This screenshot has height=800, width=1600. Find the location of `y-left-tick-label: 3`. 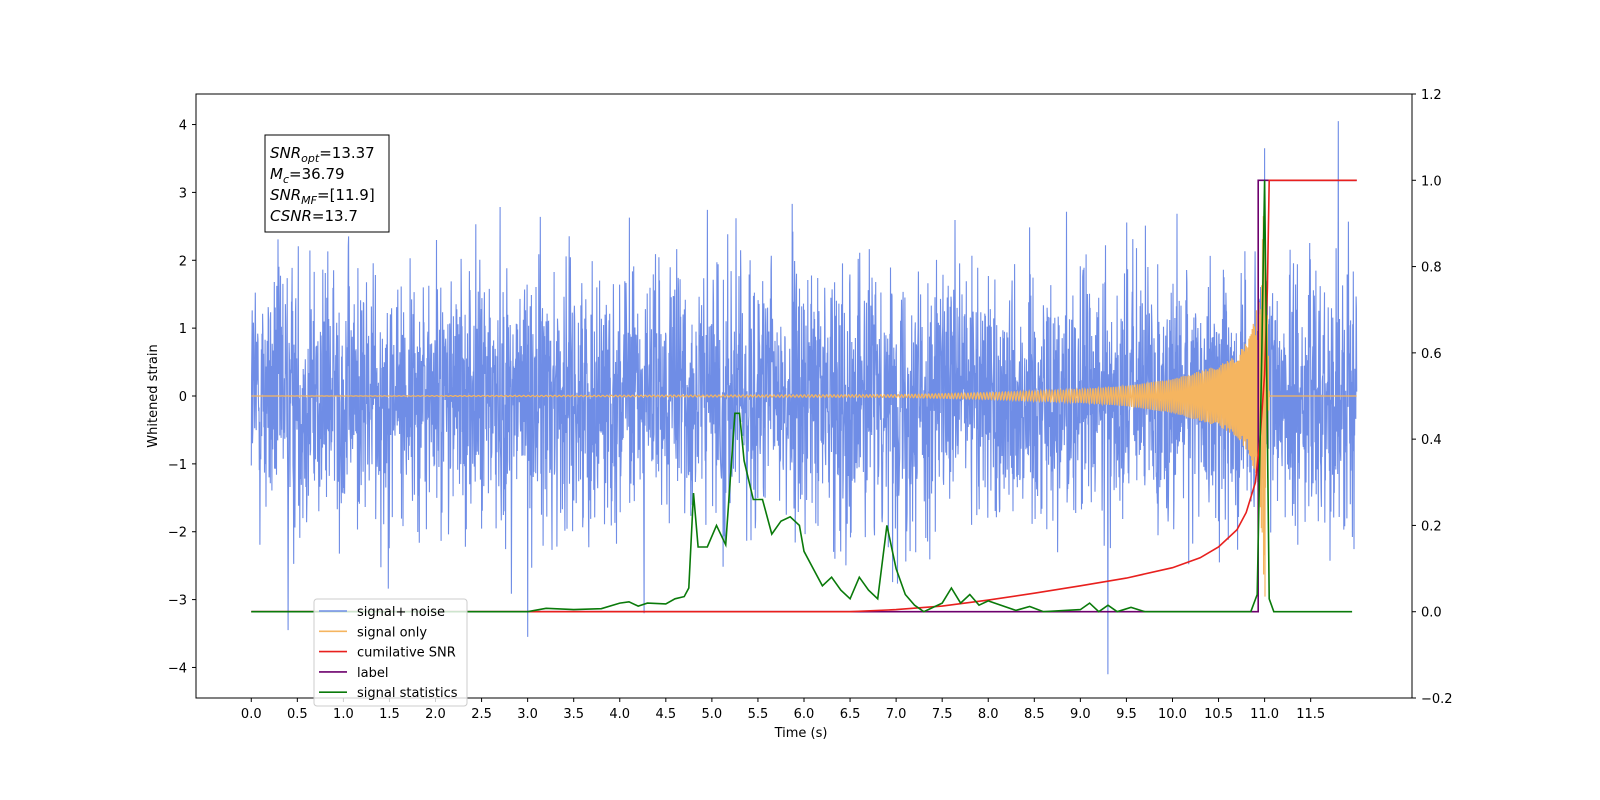

y-left-tick-label: 3 is located at coordinates (183, 193).